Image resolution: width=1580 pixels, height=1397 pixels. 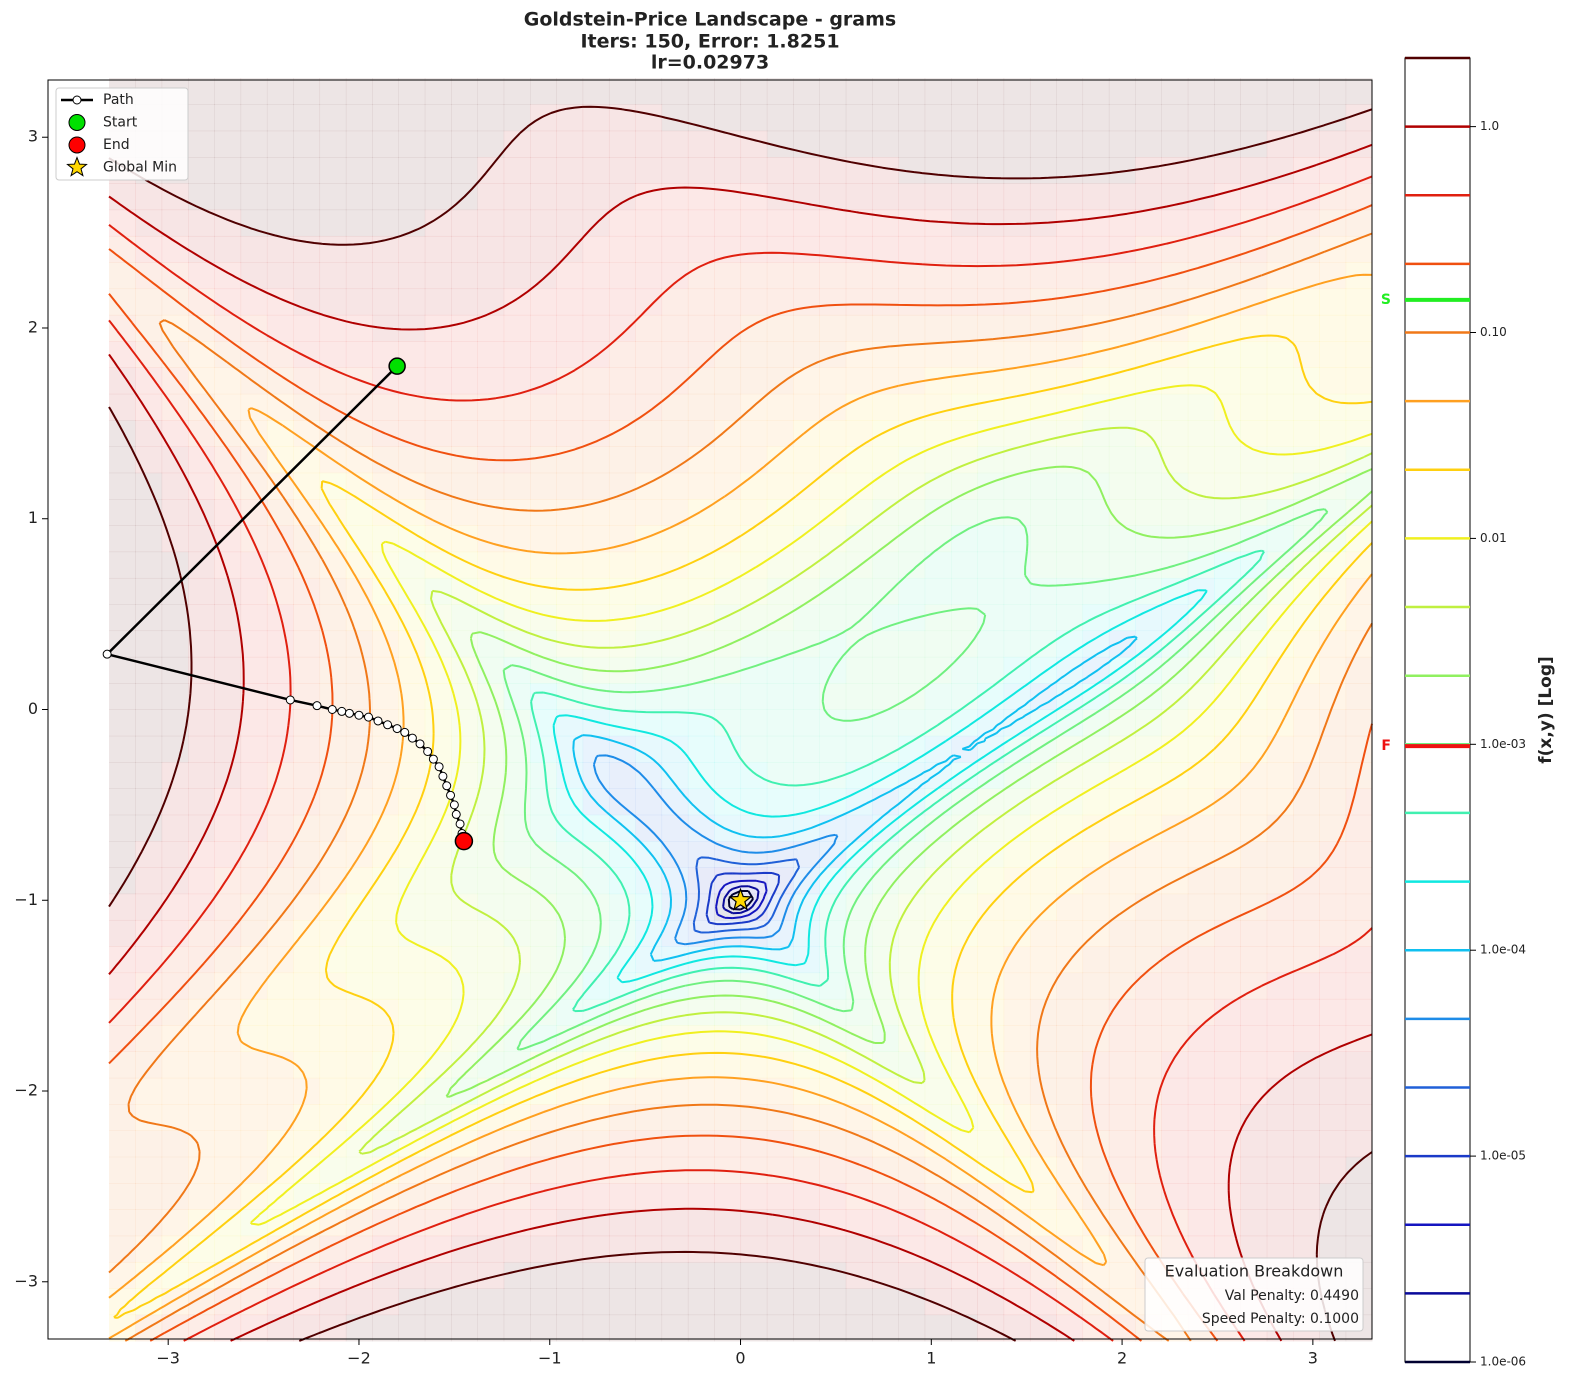 I want to click on colorbar-tick-label: 1.0e-03, so click(x=1503, y=744).